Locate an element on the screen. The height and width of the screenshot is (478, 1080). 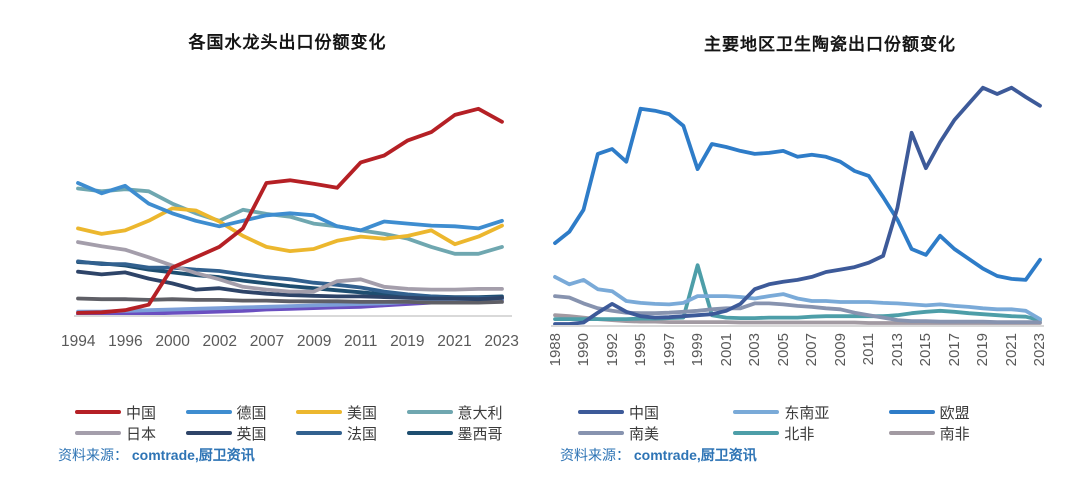
legend-swatch-italy is located at coordinates (429, 412).